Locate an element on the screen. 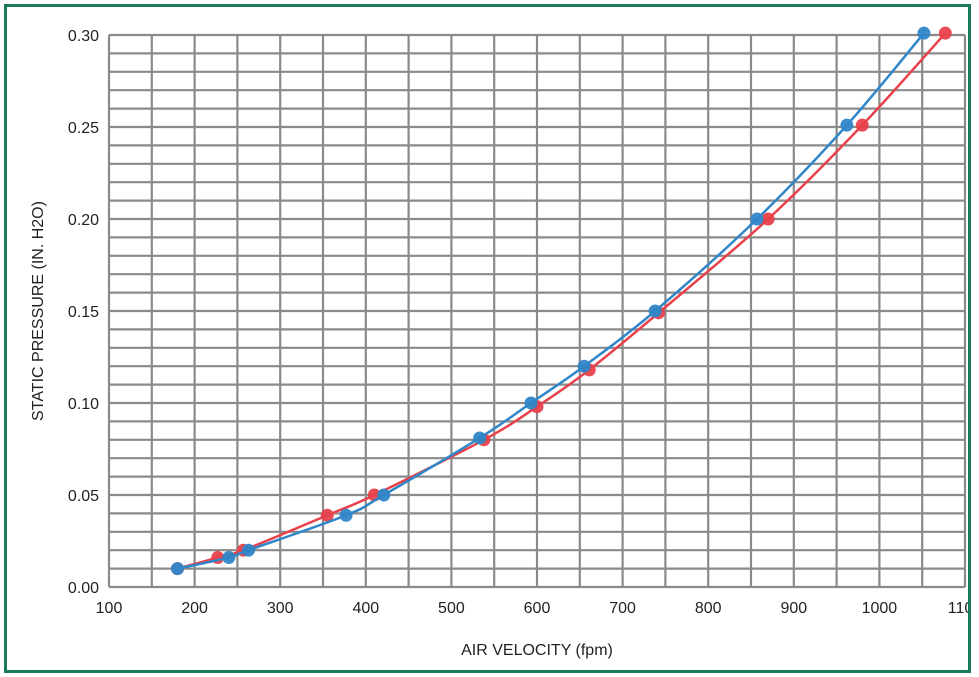  y-tick-label: 0.20 is located at coordinates (83, 220).